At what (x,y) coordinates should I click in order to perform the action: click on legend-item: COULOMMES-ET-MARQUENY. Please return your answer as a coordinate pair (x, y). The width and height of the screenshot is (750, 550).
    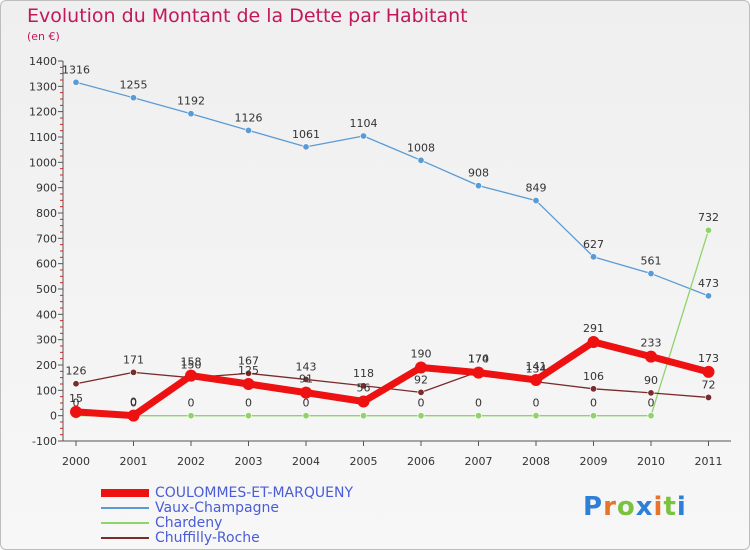
    Looking at the image, I should click on (227, 493).